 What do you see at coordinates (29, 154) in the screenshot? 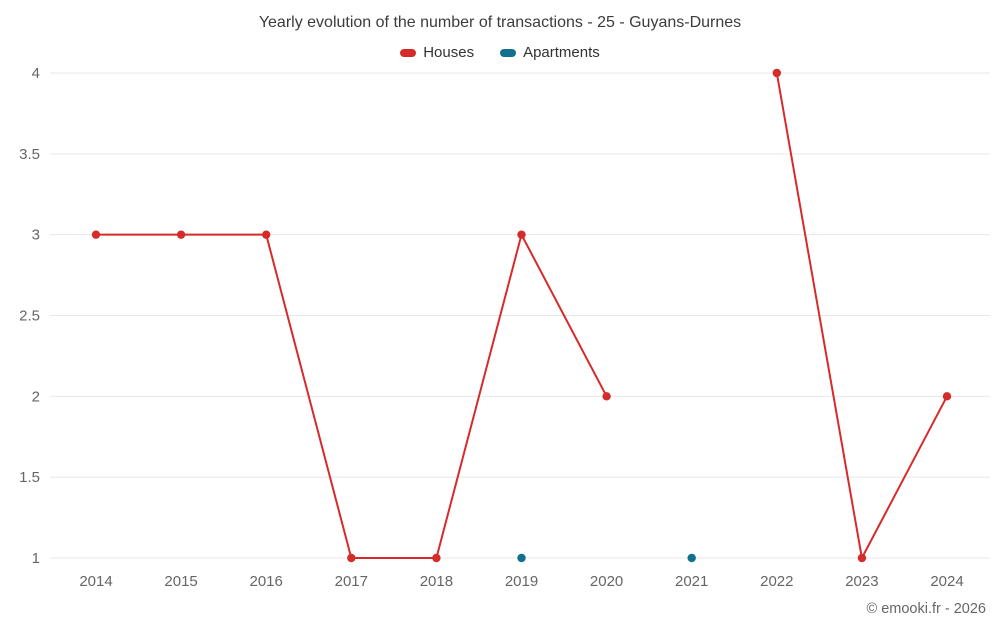
I see `y-tick-label: 3.5` at bounding box center [29, 154].